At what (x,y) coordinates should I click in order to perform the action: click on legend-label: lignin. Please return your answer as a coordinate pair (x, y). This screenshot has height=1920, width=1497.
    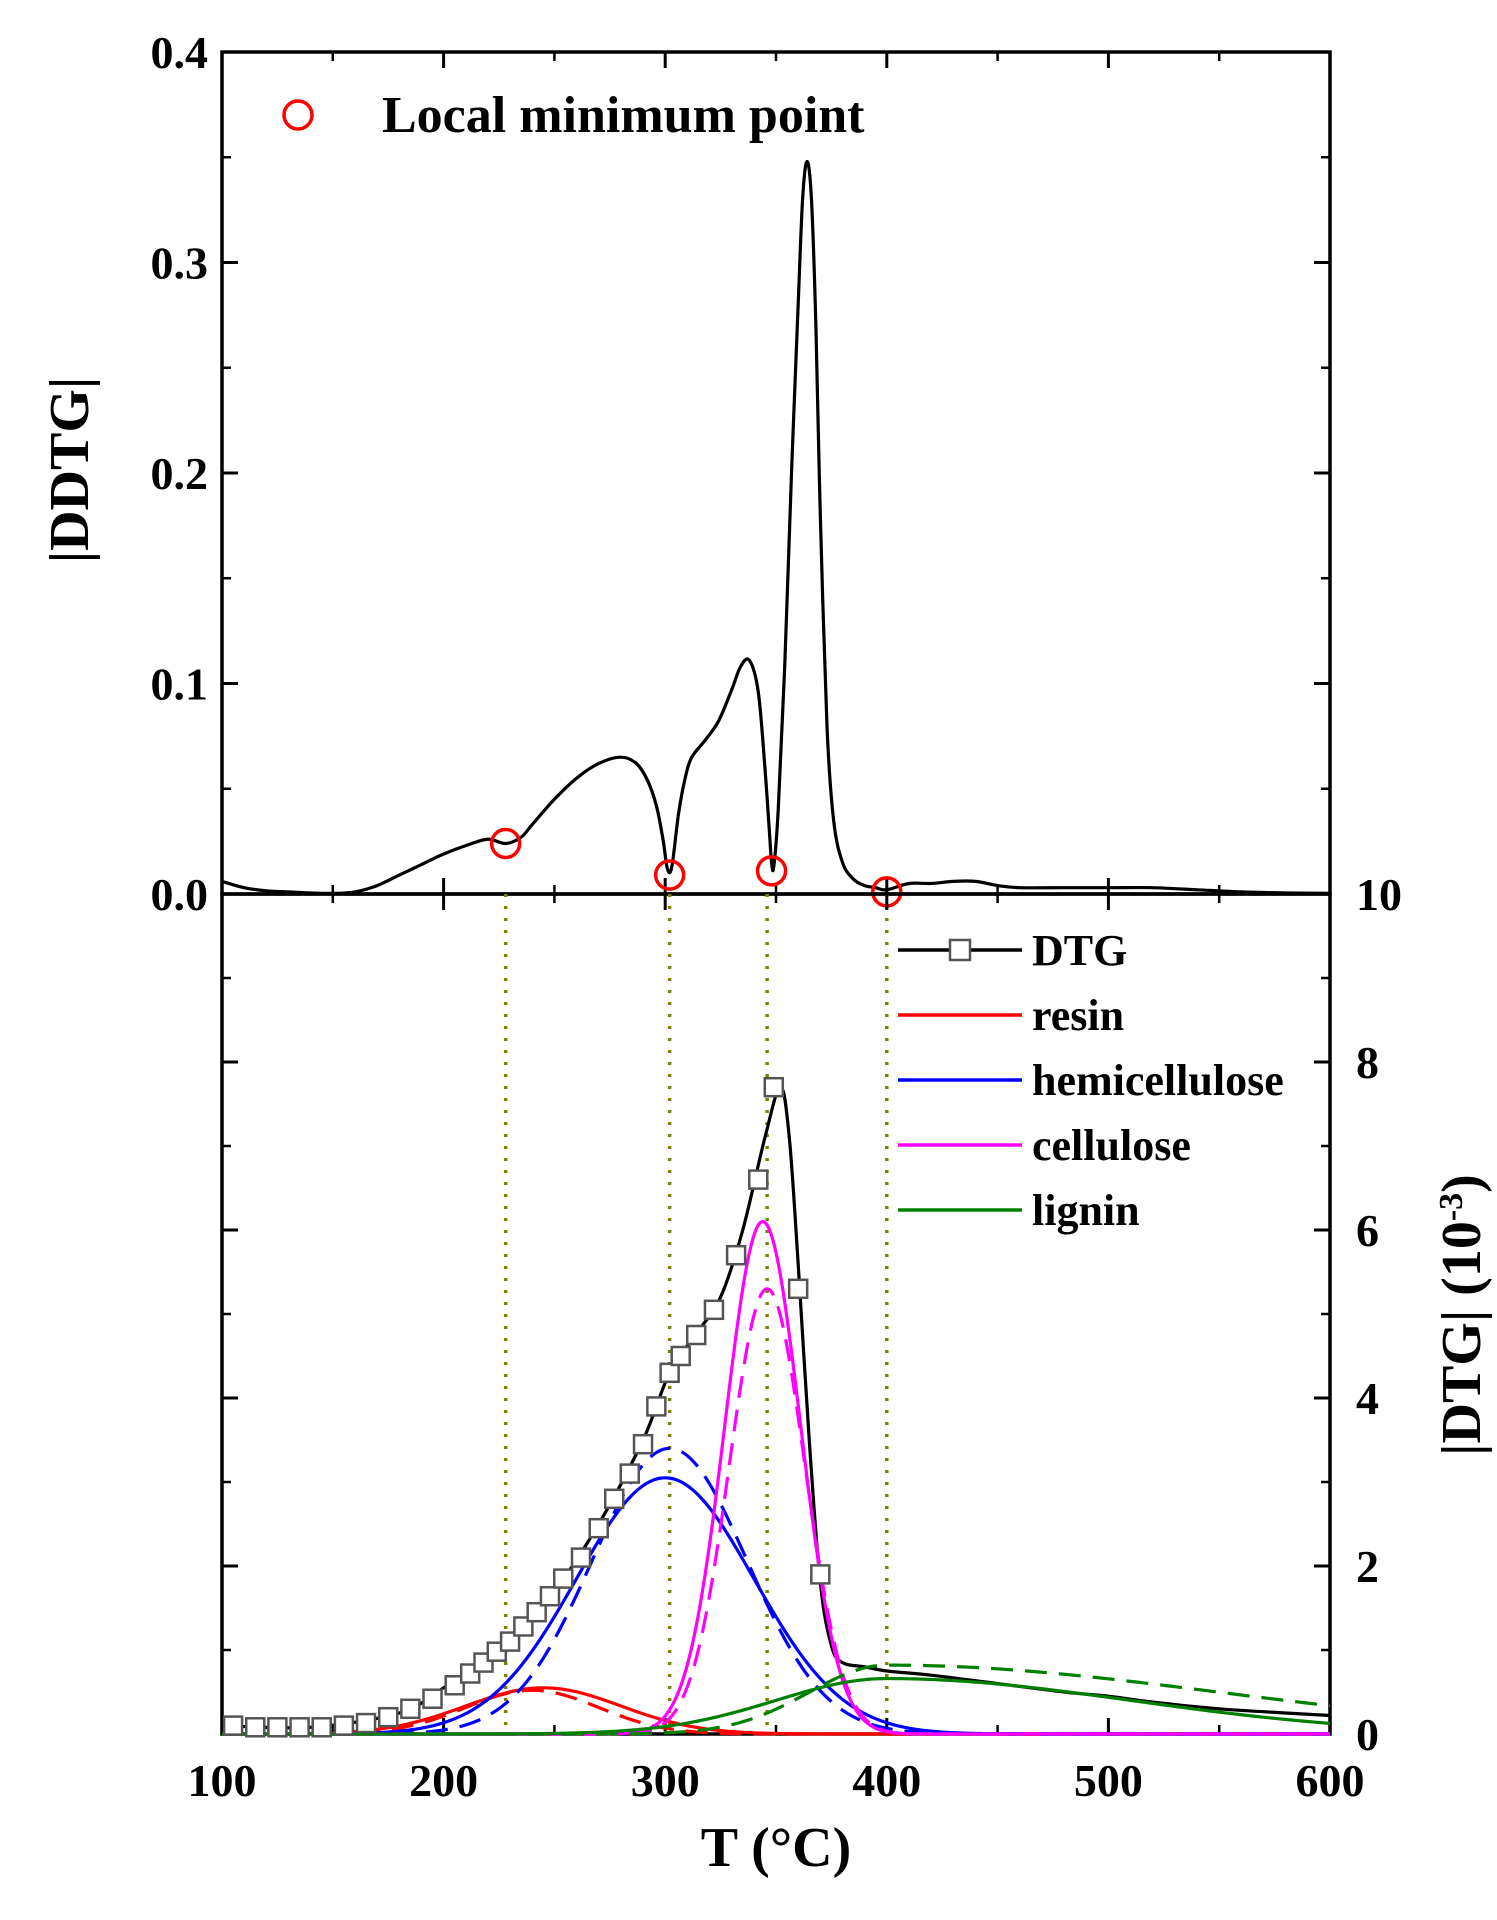
    Looking at the image, I should click on (1086, 1210).